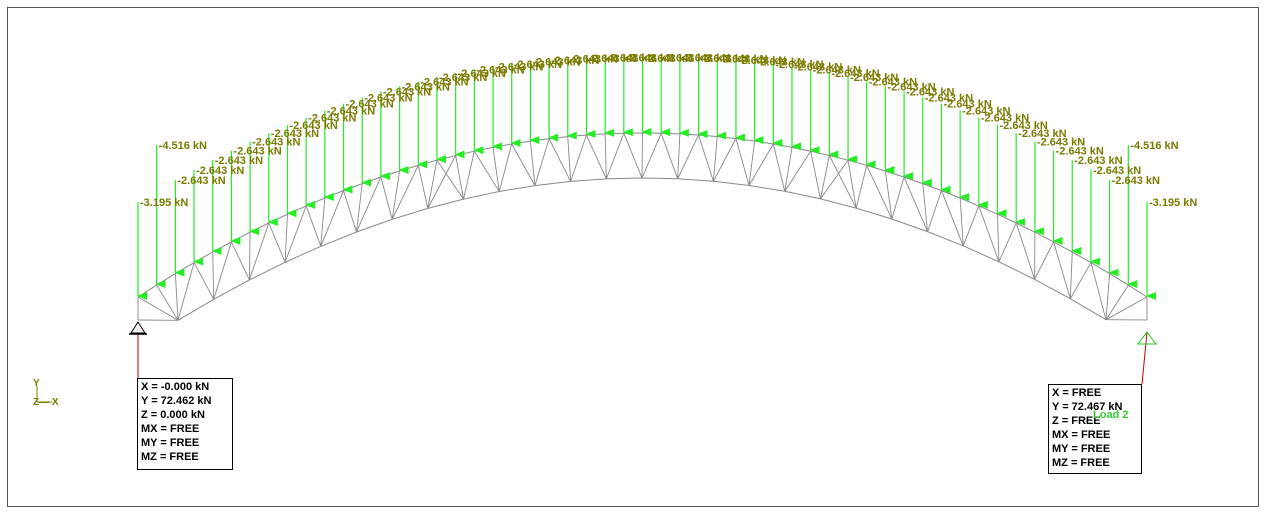 The width and height of the screenshot is (1268, 515). What do you see at coordinates (1076, 421) in the screenshot?
I see `reaction-right-z: Z = FREE` at bounding box center [1076, 421].